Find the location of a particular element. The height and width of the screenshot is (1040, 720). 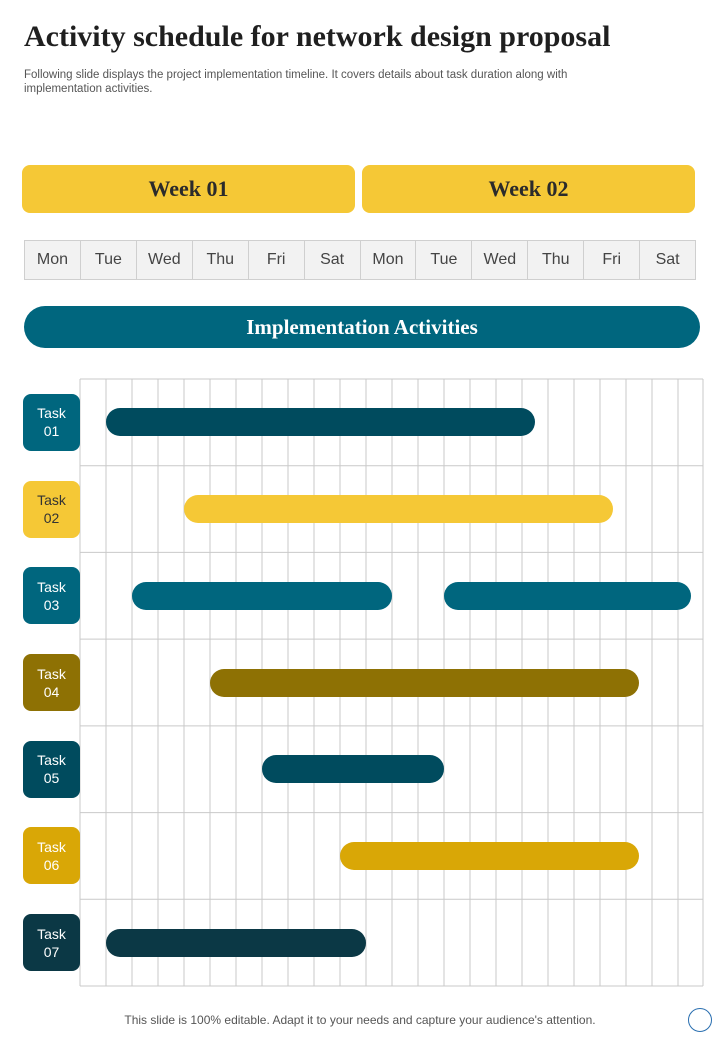

task-label: Task 04 is located at coordinates (51, 682).